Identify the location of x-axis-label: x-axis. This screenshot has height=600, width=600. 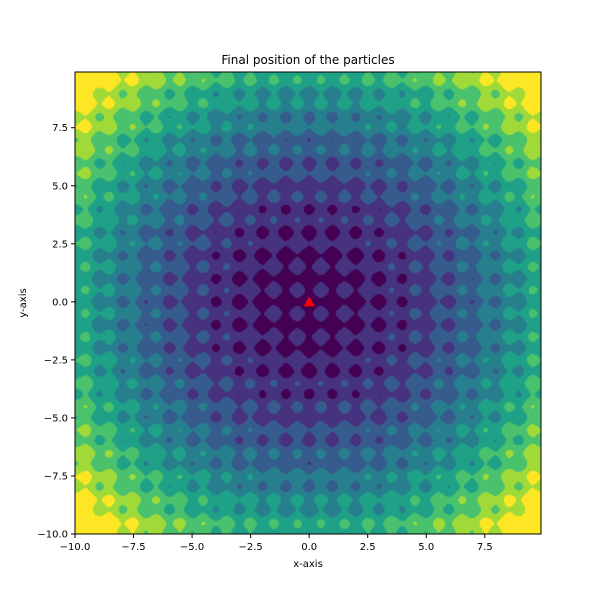
(308, 564).